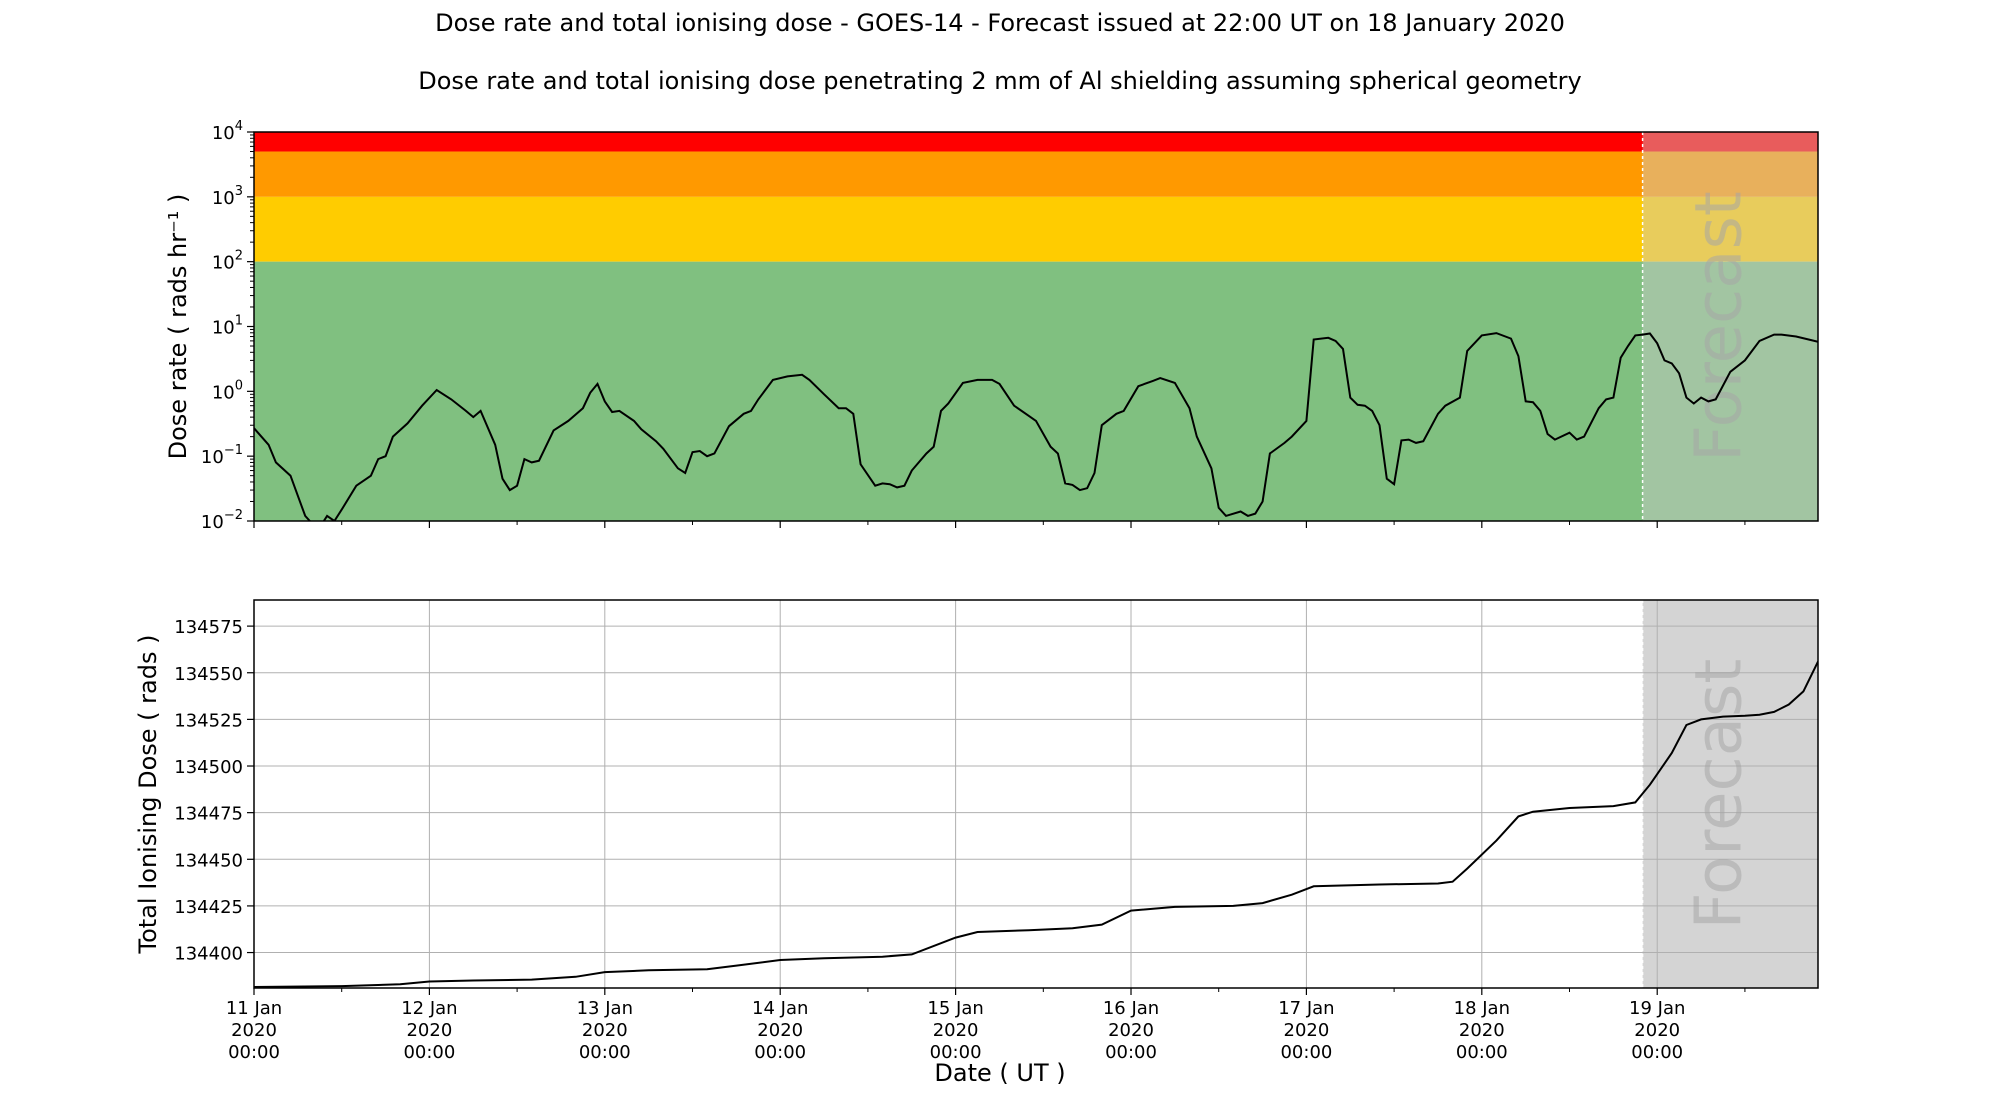 This screenshot has height=1100, width=2000. I want to click on y-axis-label-total-dose: Total Ionising Dose ( rads ), so click(148, 795).